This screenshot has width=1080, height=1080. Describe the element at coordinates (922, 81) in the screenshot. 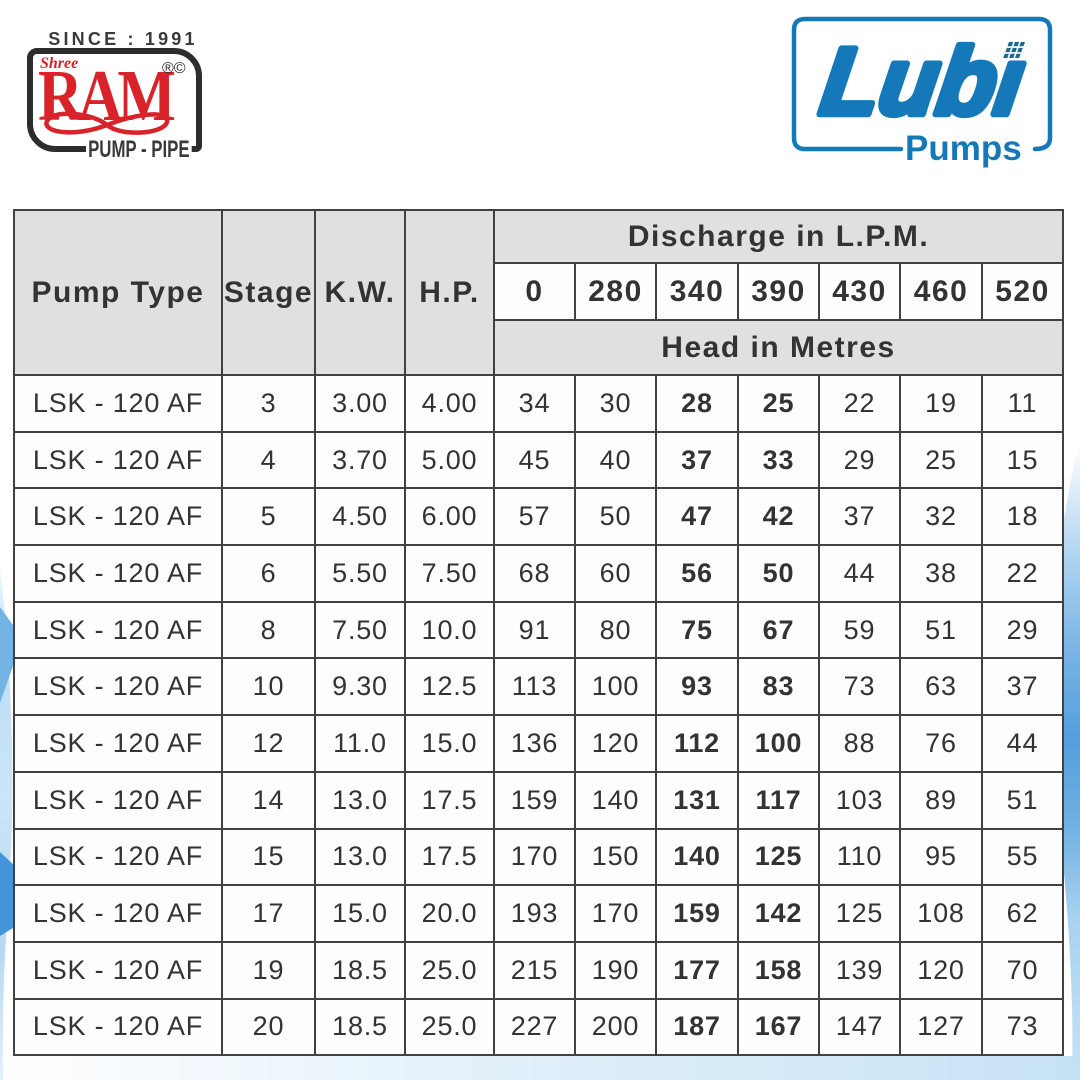

I see `svg-text: Lubı` at that location.